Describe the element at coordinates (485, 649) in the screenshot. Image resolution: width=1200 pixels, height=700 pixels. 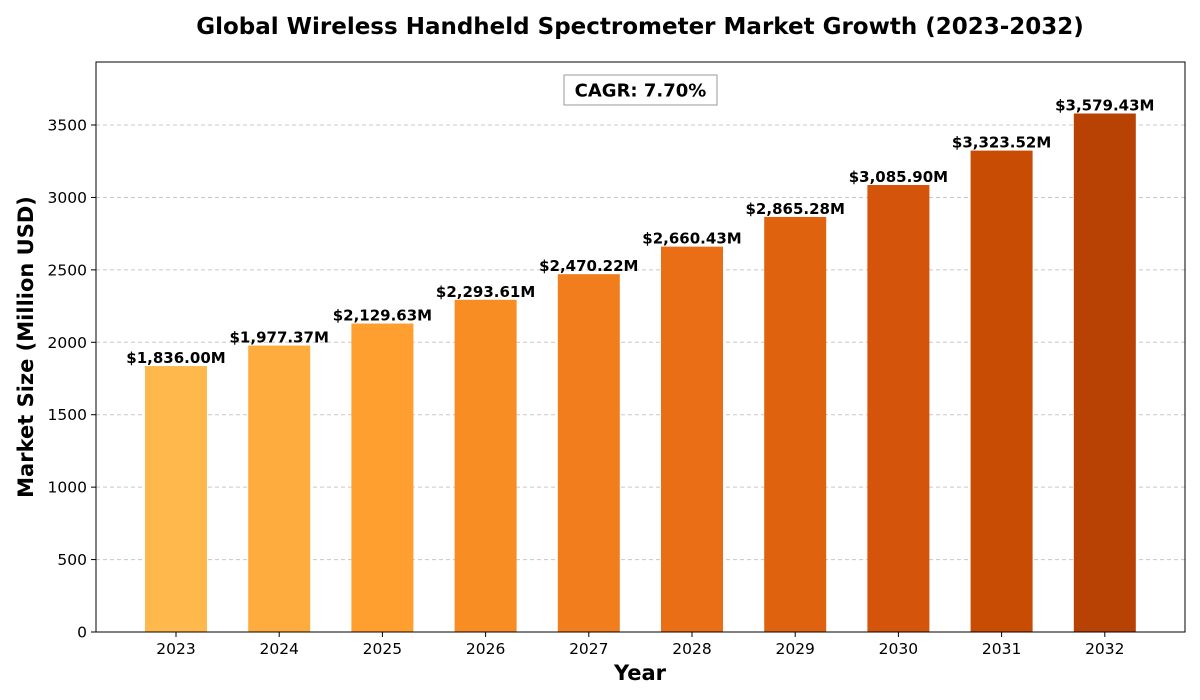
I see `x-tick-label-2026: 2026` at that location.